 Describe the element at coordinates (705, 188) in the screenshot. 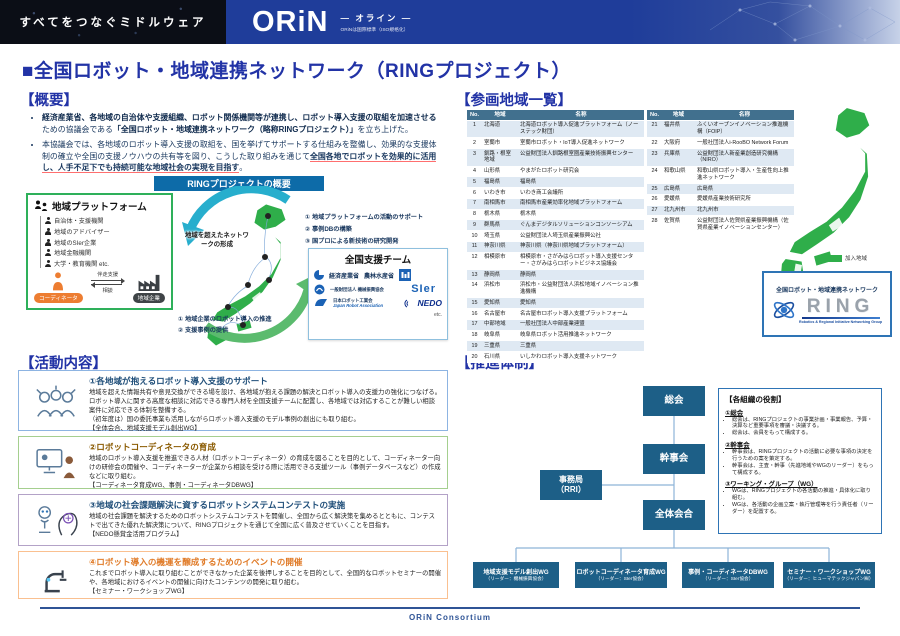

I see `region-name: 広島県` at that location.